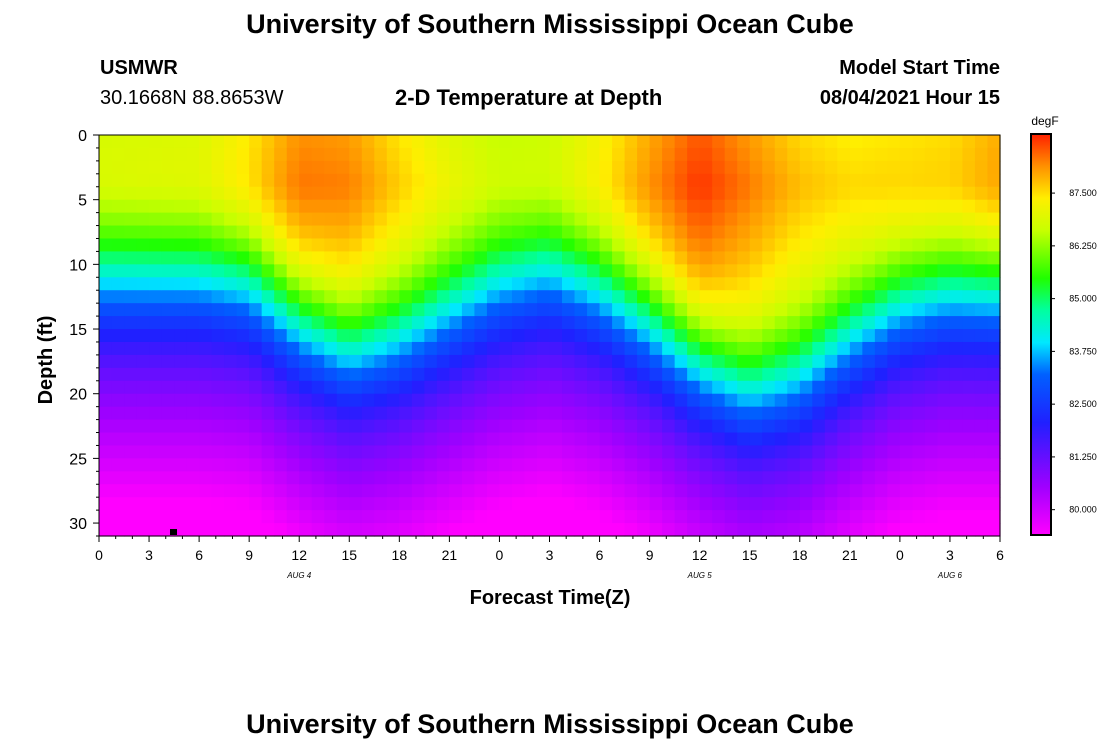 The width and height of the screenshot is (1100, 750). What do you see at coordinates (1083, 351) in the screenshot?
I see `colorbar-tick-label: 83.750` at bounding box center [1083, 351].